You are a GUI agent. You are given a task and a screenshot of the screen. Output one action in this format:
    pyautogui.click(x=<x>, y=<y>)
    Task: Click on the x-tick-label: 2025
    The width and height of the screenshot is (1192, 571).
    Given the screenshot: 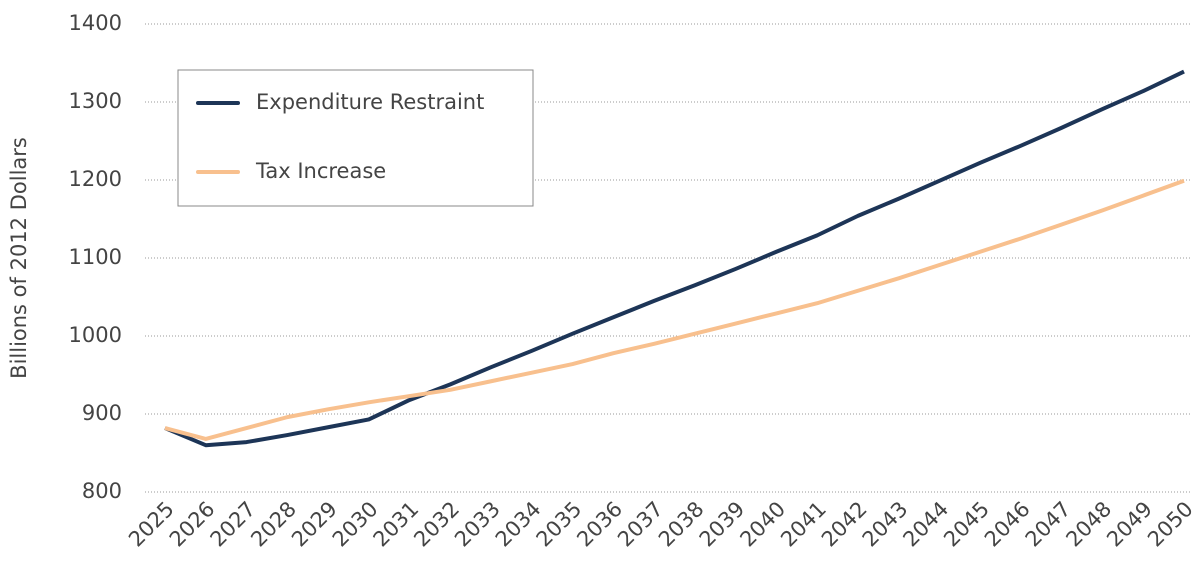 What is the action you would take?
    pyautogui.click(x=151, y=524)
    